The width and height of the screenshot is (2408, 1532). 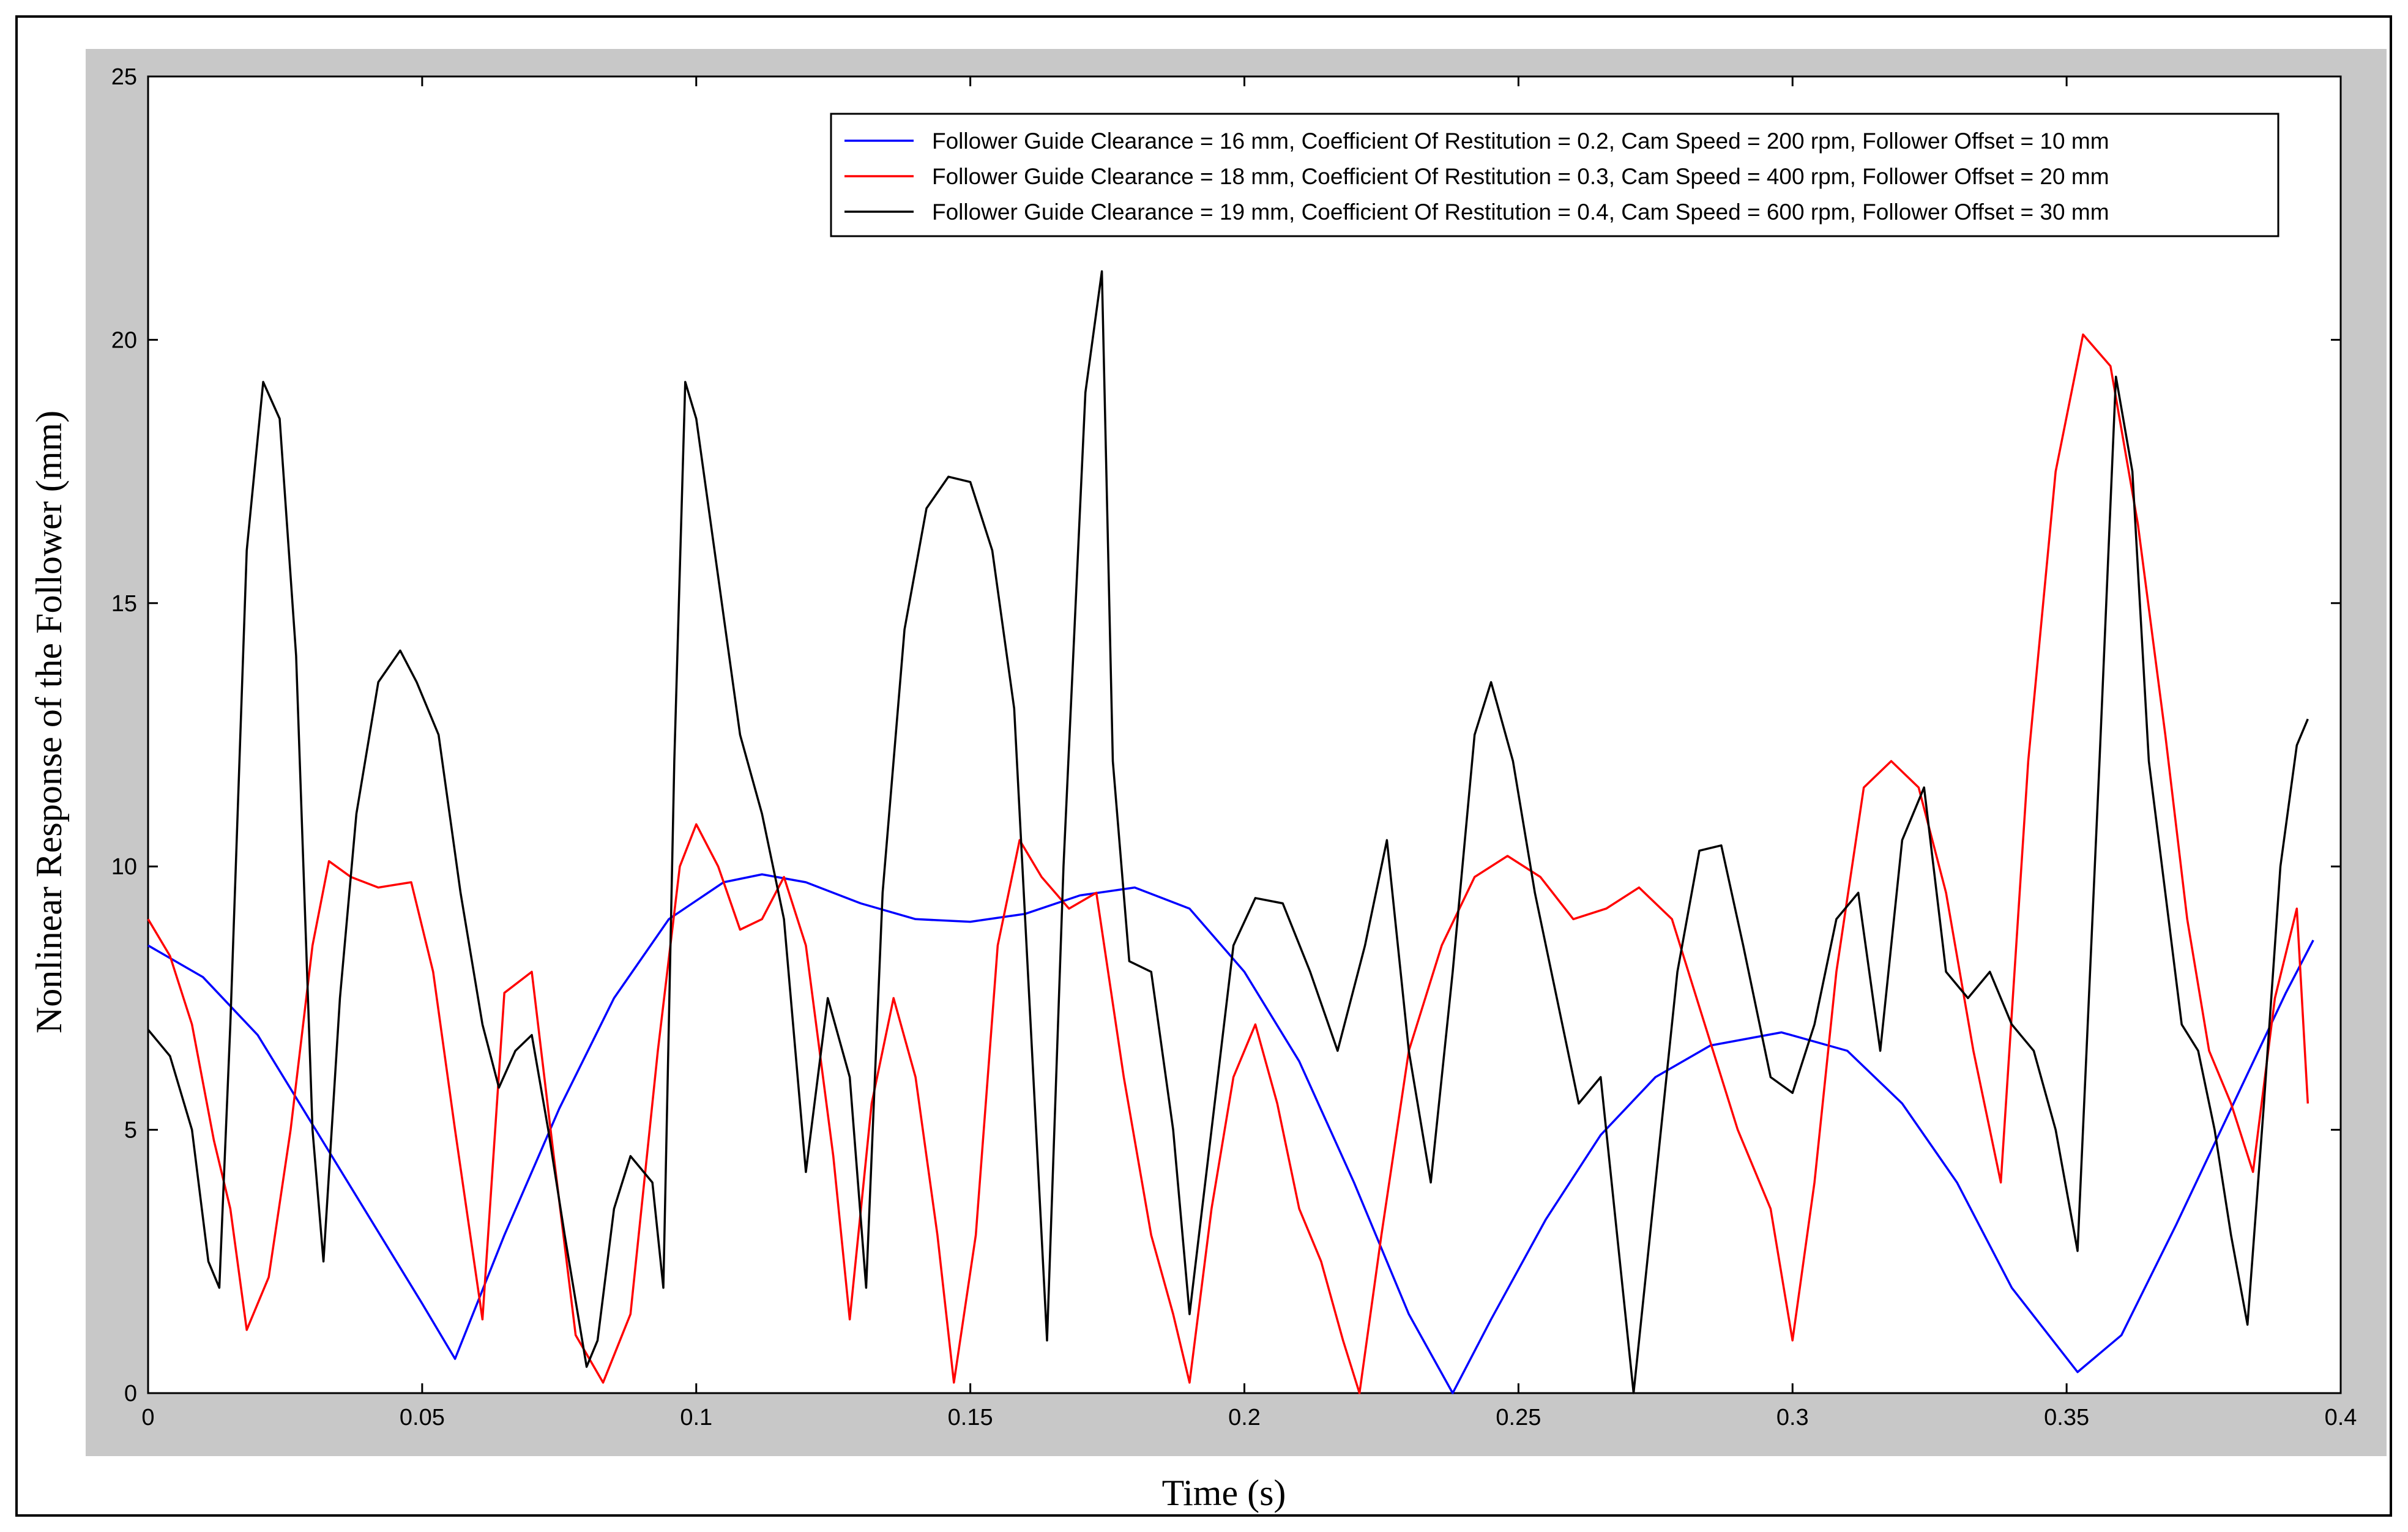 What do you see at coordinates (130, 1394) in the screenshot?
I see `y-tick-label: 0` at bounding box center [130, 1394].